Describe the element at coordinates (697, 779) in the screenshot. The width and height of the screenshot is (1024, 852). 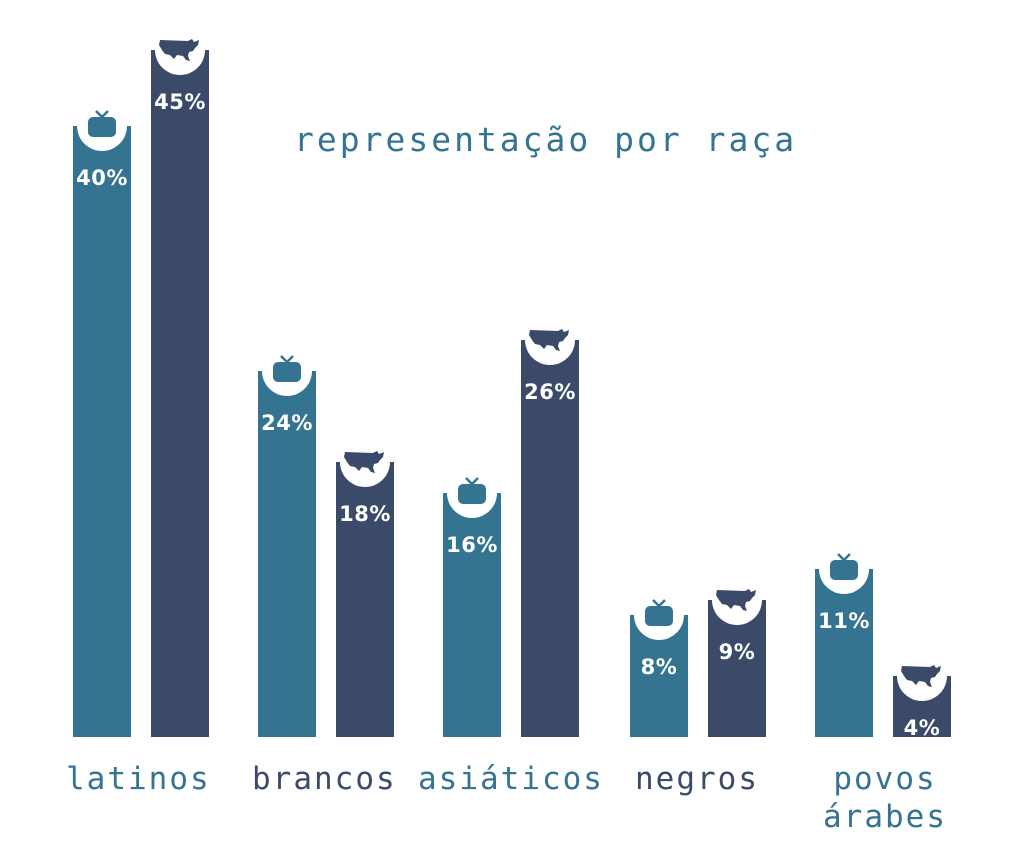
I see `category-label-negros: negros` at that location.